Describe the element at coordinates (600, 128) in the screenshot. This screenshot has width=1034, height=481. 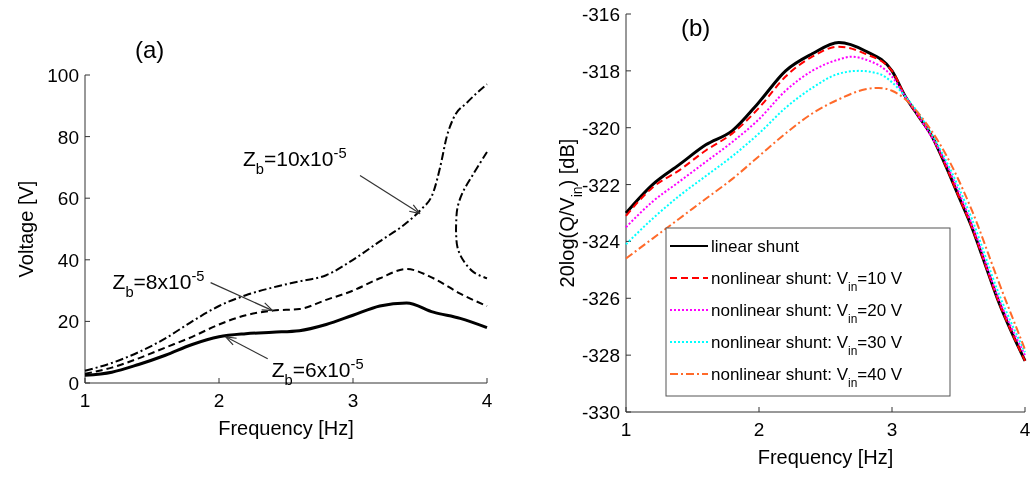
I see `y-tick-label: -320` at that location.